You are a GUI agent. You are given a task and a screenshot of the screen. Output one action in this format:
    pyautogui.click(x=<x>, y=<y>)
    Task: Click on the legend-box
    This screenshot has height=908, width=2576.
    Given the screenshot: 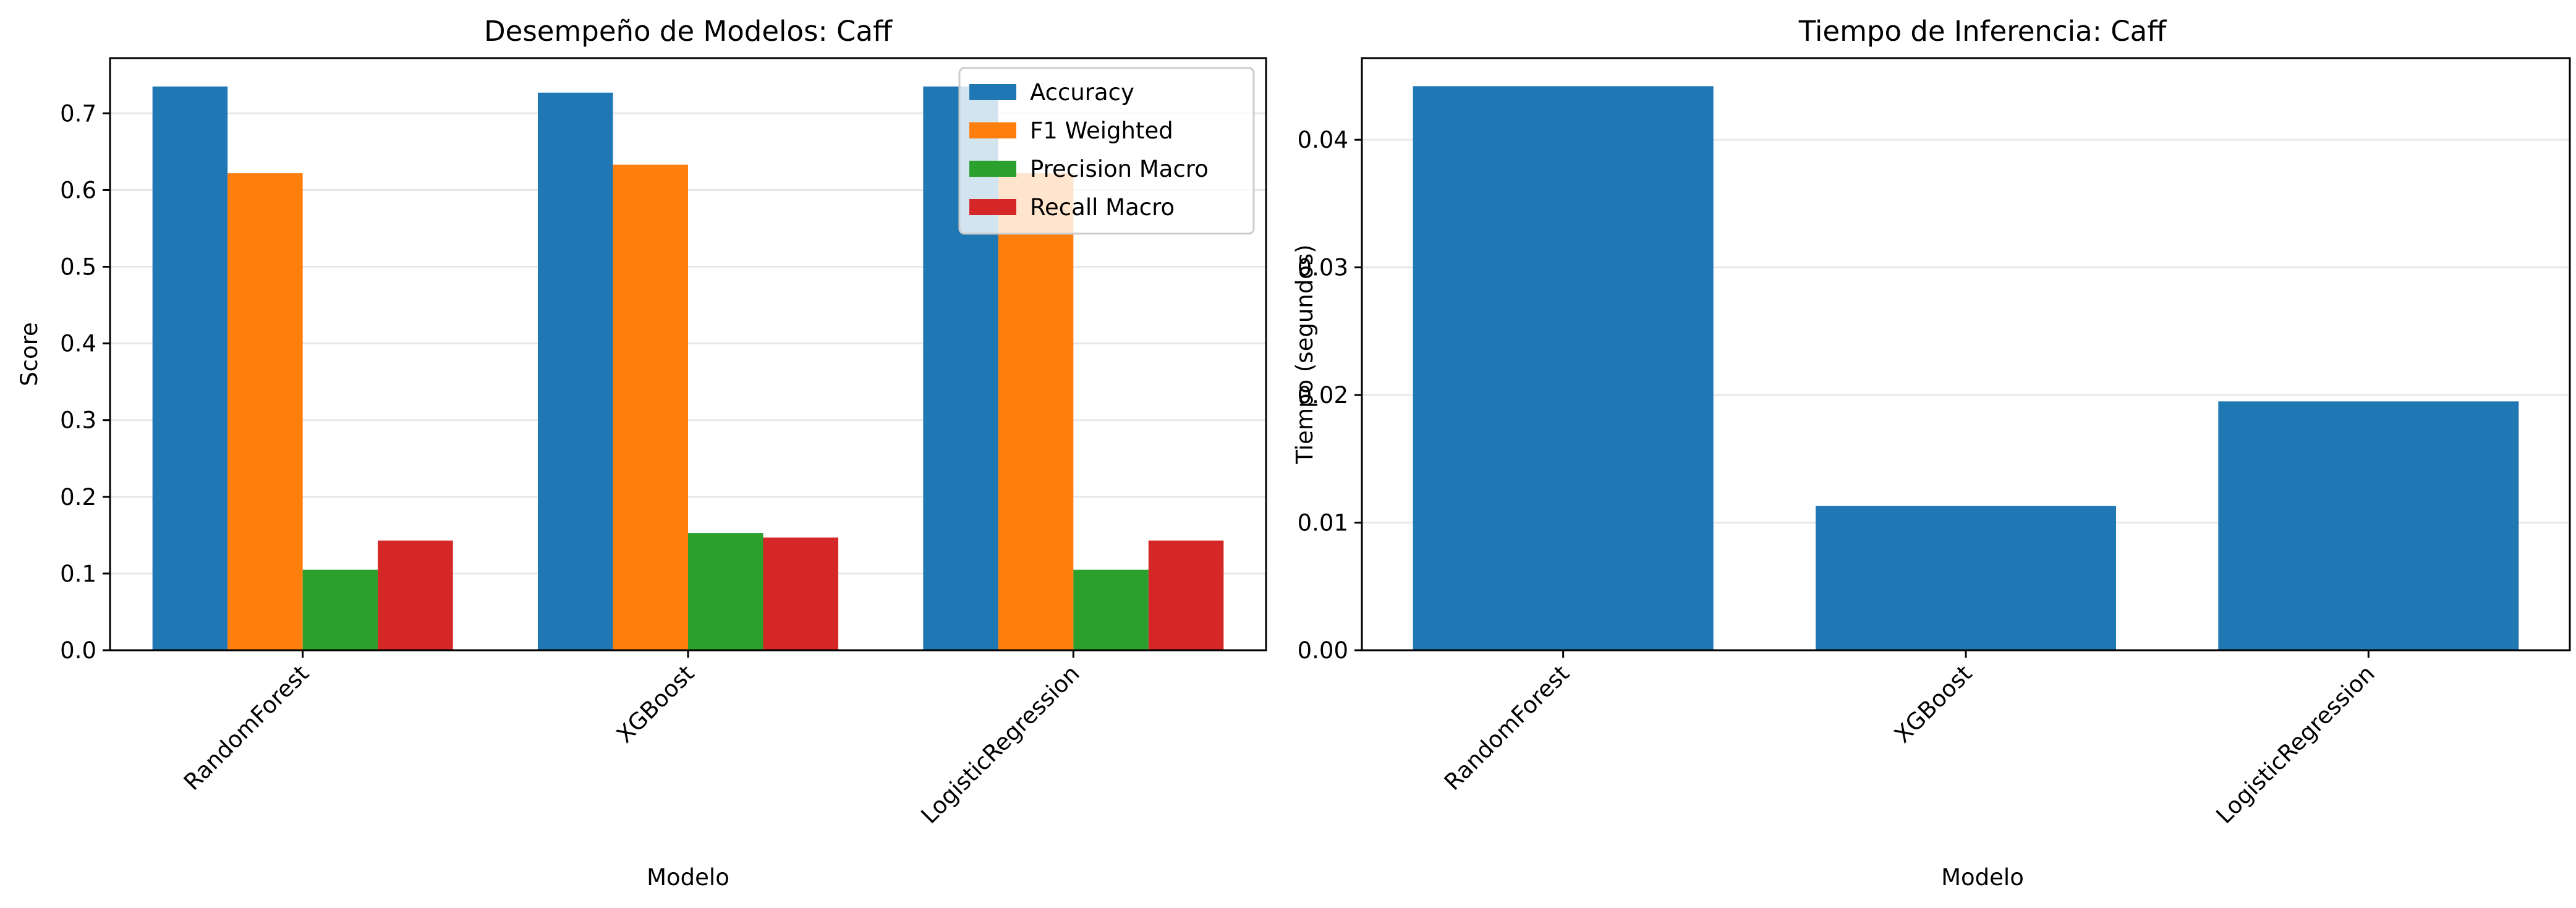 What is the action you would take?
    pyautogui.click(x=1106, y=151)
    